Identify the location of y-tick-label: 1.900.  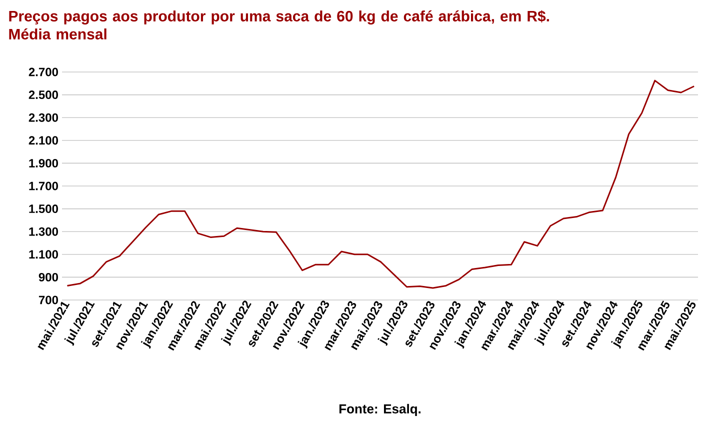
(43, 163).